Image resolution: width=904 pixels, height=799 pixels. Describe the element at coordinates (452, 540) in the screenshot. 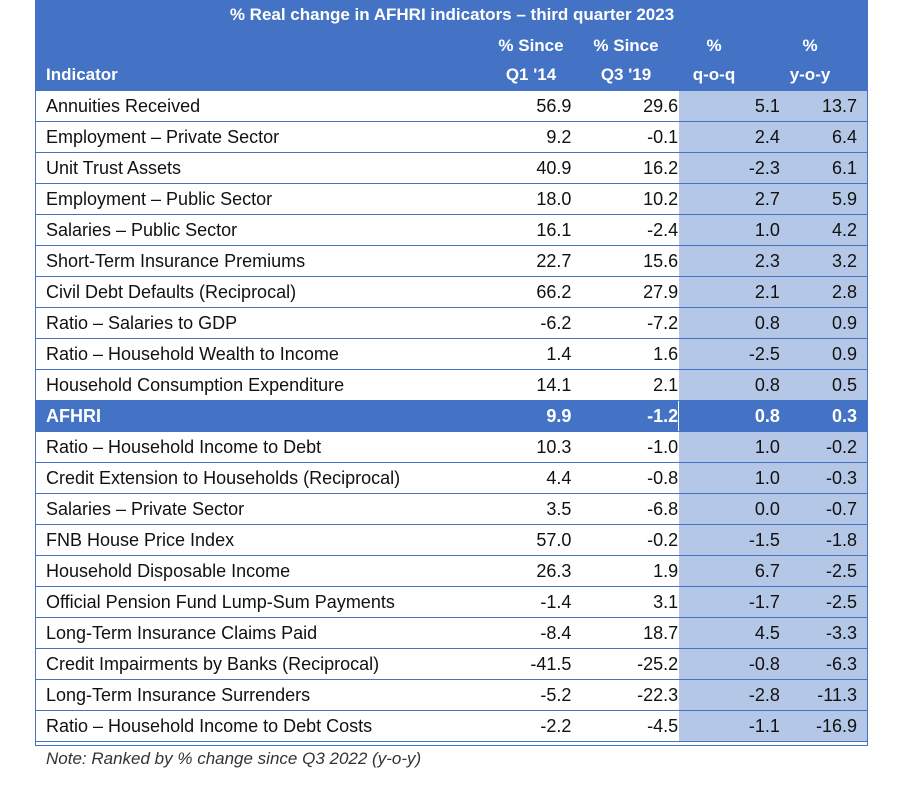

I see `table-row: FNB House Price Index 57.0 -0.2 -1.5 -1.8` at that location.